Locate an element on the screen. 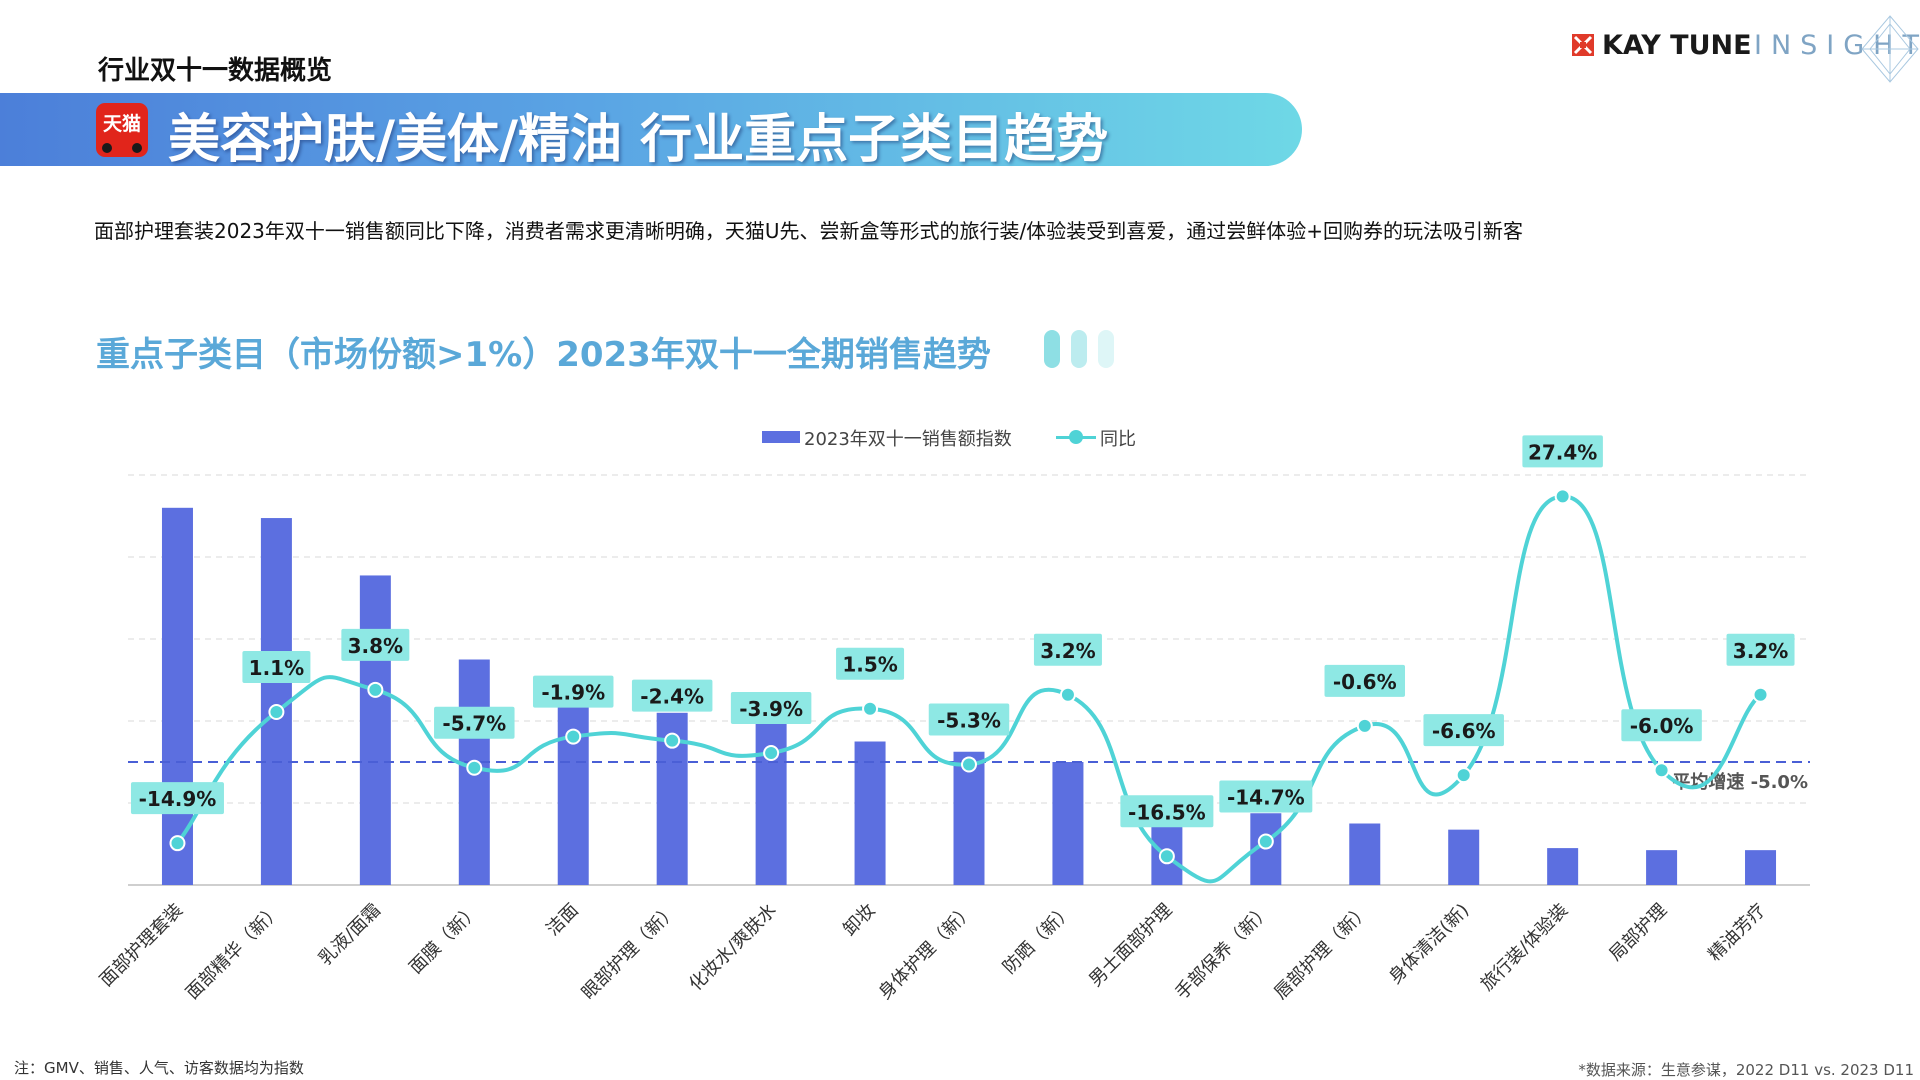 The height and width of the screenshot is (1080, 1920). legend-line-label: 同比 is located at coordinates (1118, 439).